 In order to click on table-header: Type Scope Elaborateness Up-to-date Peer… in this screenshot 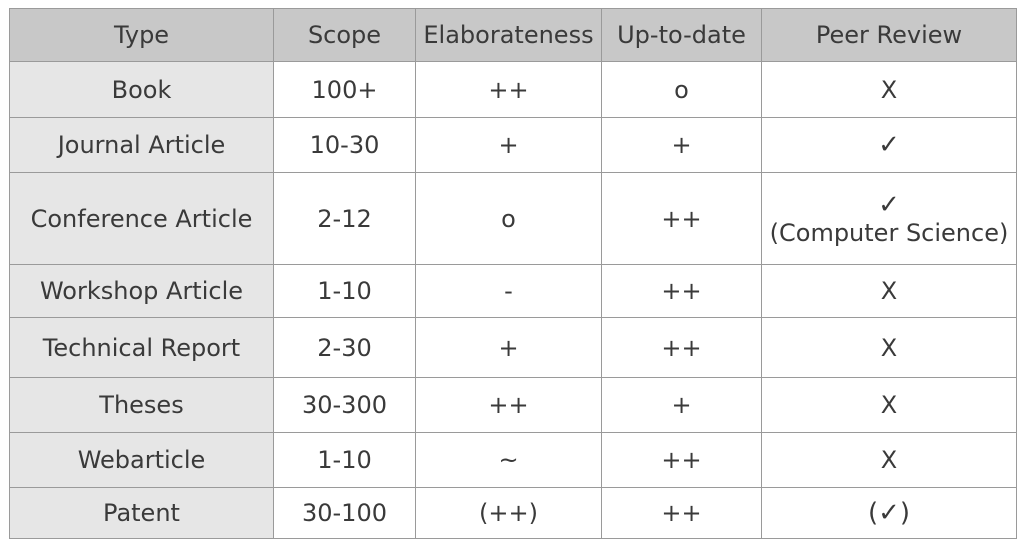, I will do `click(513, 35)`.